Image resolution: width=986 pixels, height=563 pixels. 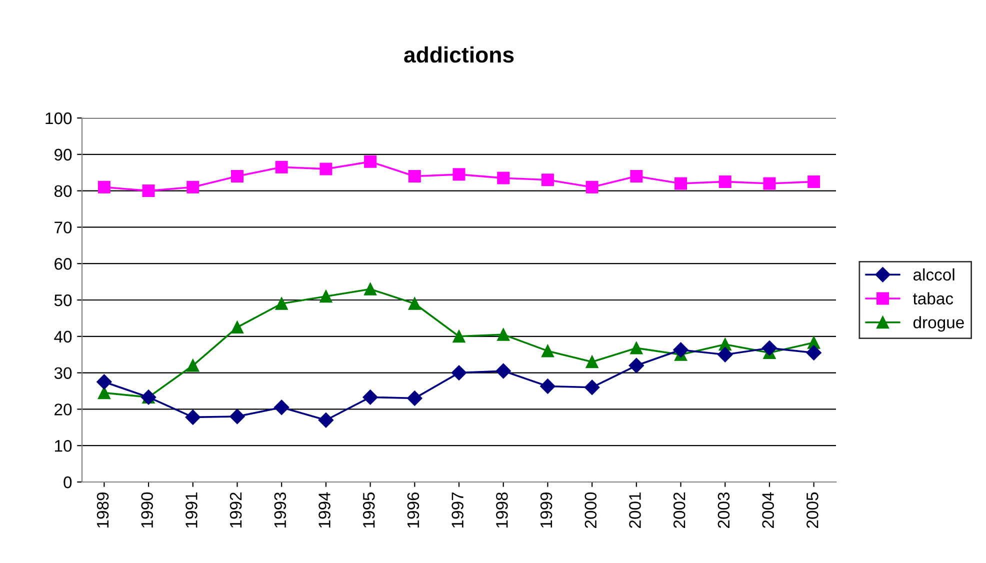 I want to click on y-tick-label: 60, so click(x=63, y=264).